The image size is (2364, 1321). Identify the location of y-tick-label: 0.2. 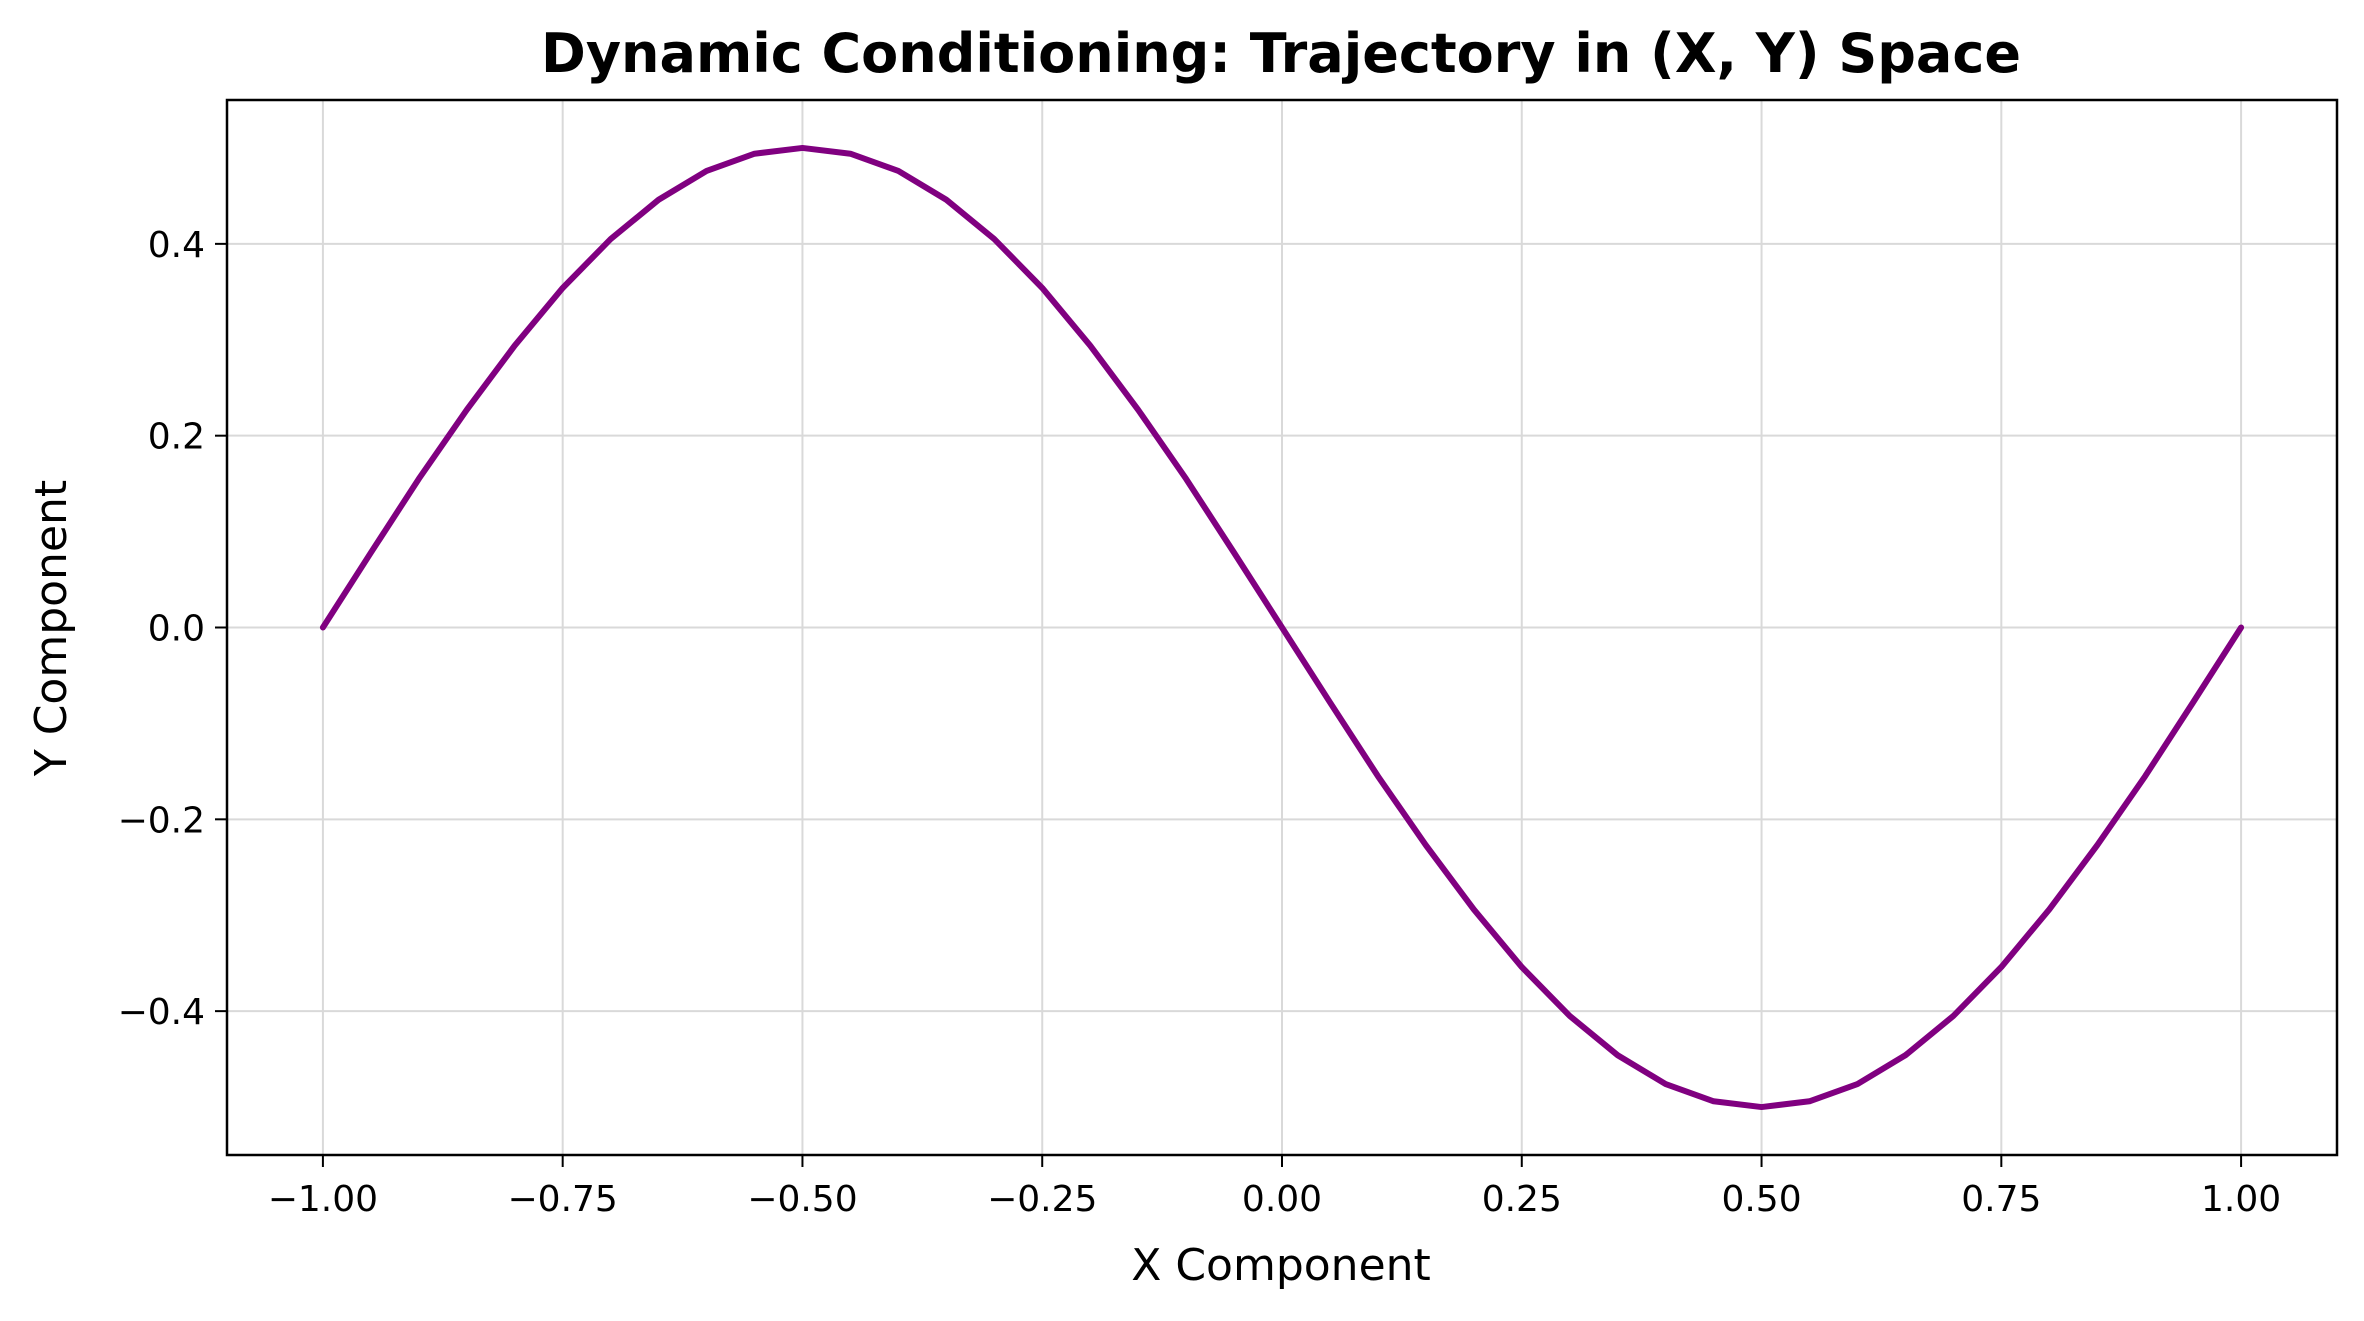
(176, 437).